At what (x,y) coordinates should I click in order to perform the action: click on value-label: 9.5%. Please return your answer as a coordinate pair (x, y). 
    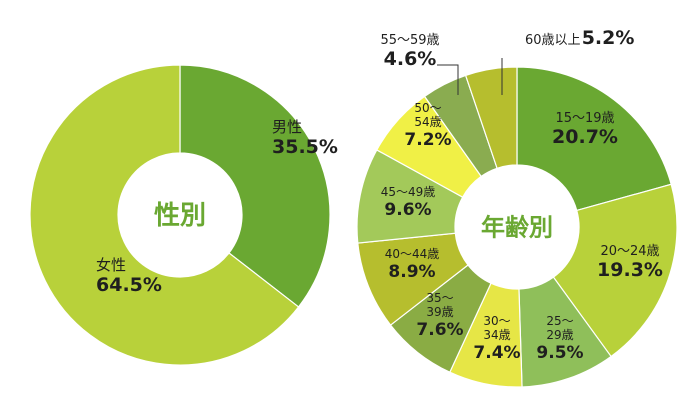
    Looking at the image, I should click on (559, 353).